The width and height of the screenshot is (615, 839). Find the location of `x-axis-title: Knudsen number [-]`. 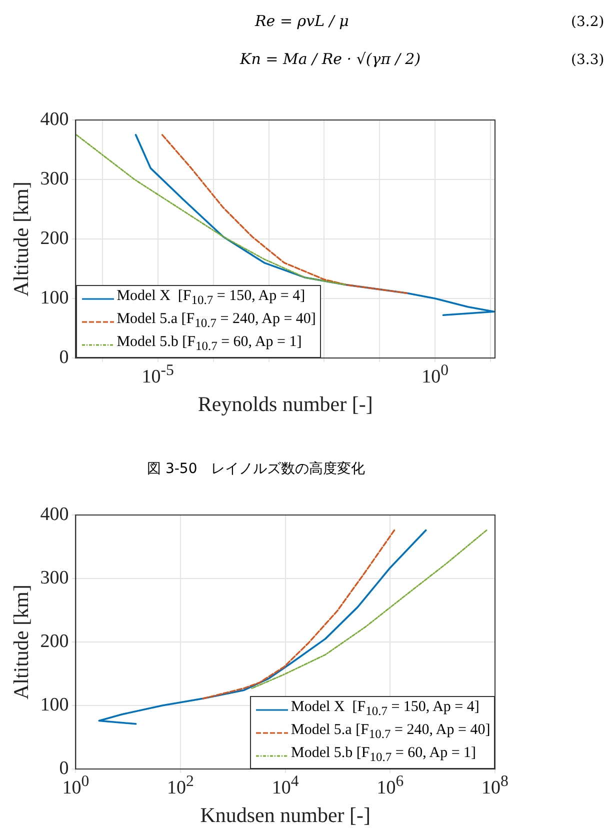

x-axis-title: Knudsen number [-] is located at coordinates (285, 814).